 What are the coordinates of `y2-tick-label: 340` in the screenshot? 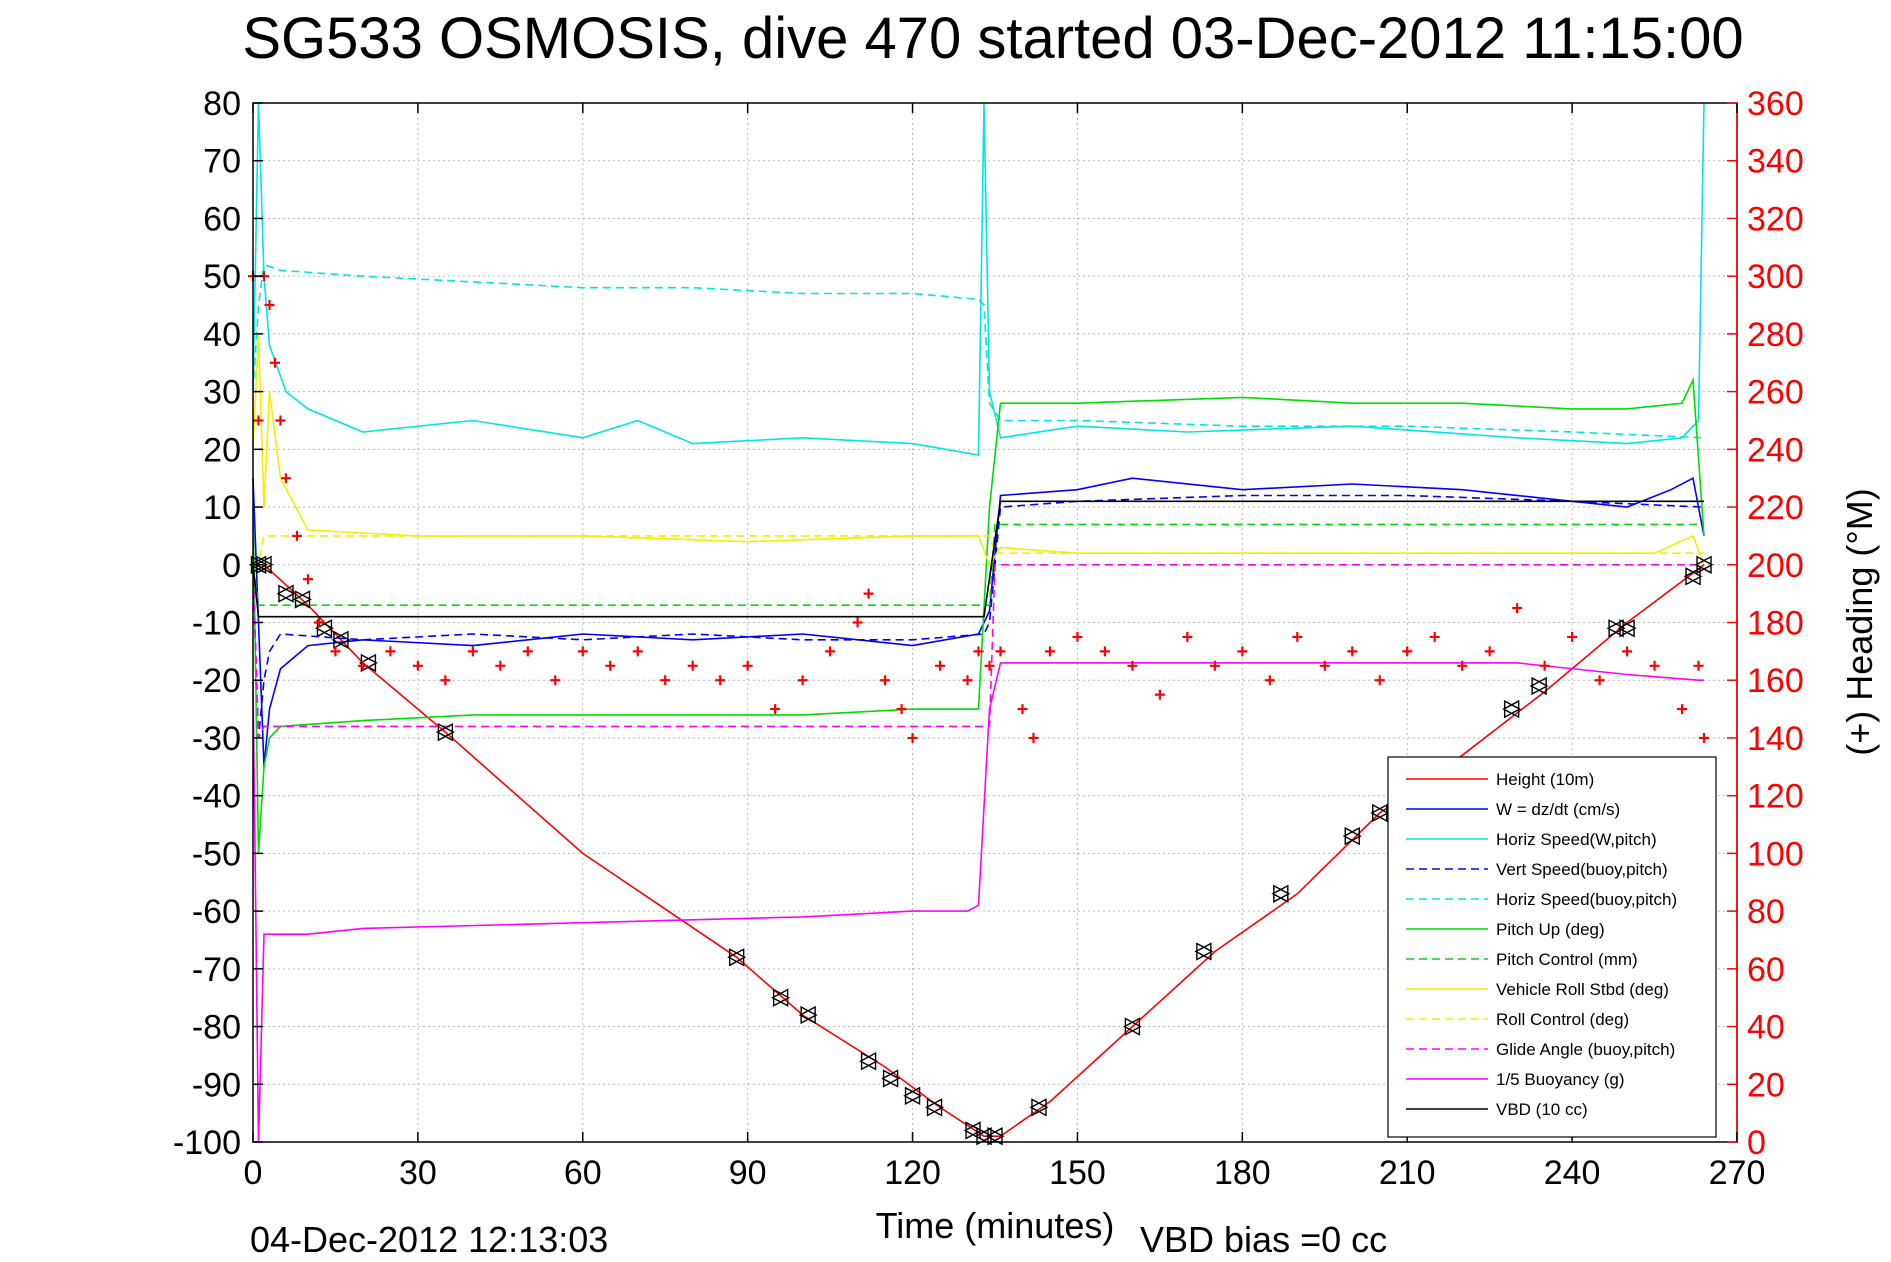 It's located at (1775, 162).